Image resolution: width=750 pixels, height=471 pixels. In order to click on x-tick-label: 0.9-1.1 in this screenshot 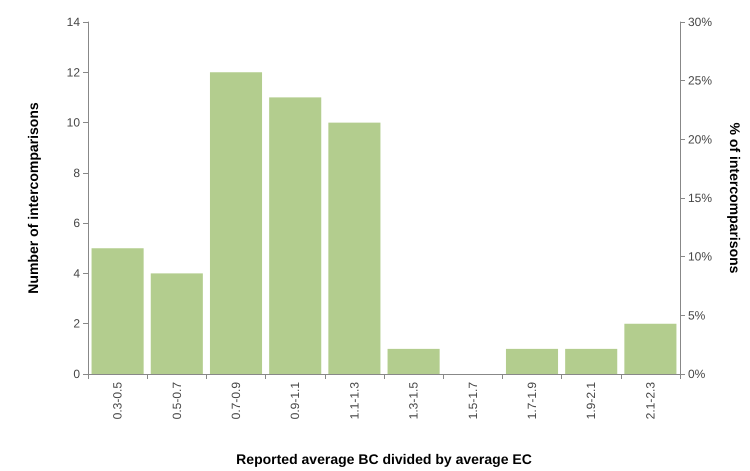, I will do `click(295, 401)`.